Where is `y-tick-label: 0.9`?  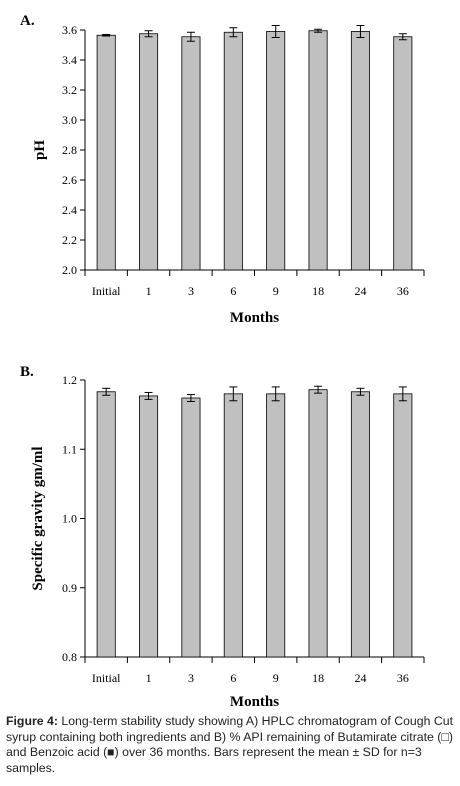
y-tick-label: 0.9 is located at coordinates (69, 588).